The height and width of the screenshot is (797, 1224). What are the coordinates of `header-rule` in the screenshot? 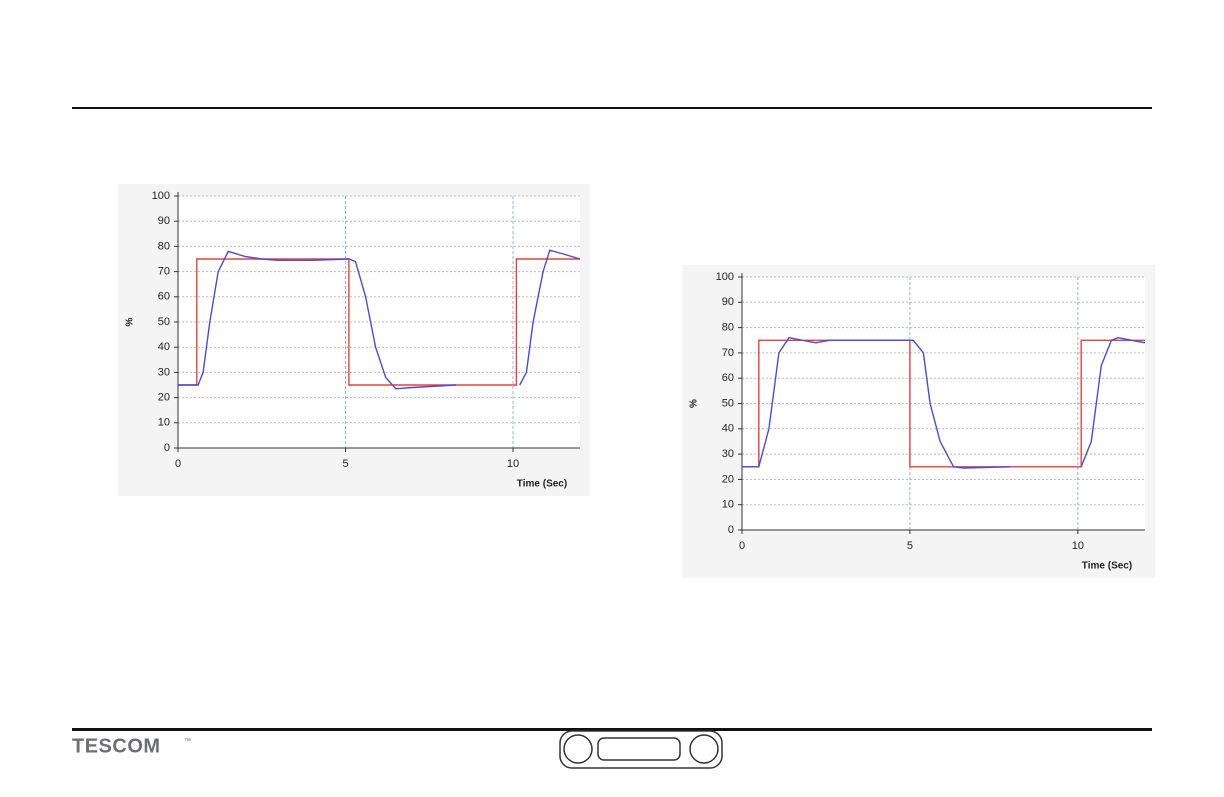 It's located at (612, 108).